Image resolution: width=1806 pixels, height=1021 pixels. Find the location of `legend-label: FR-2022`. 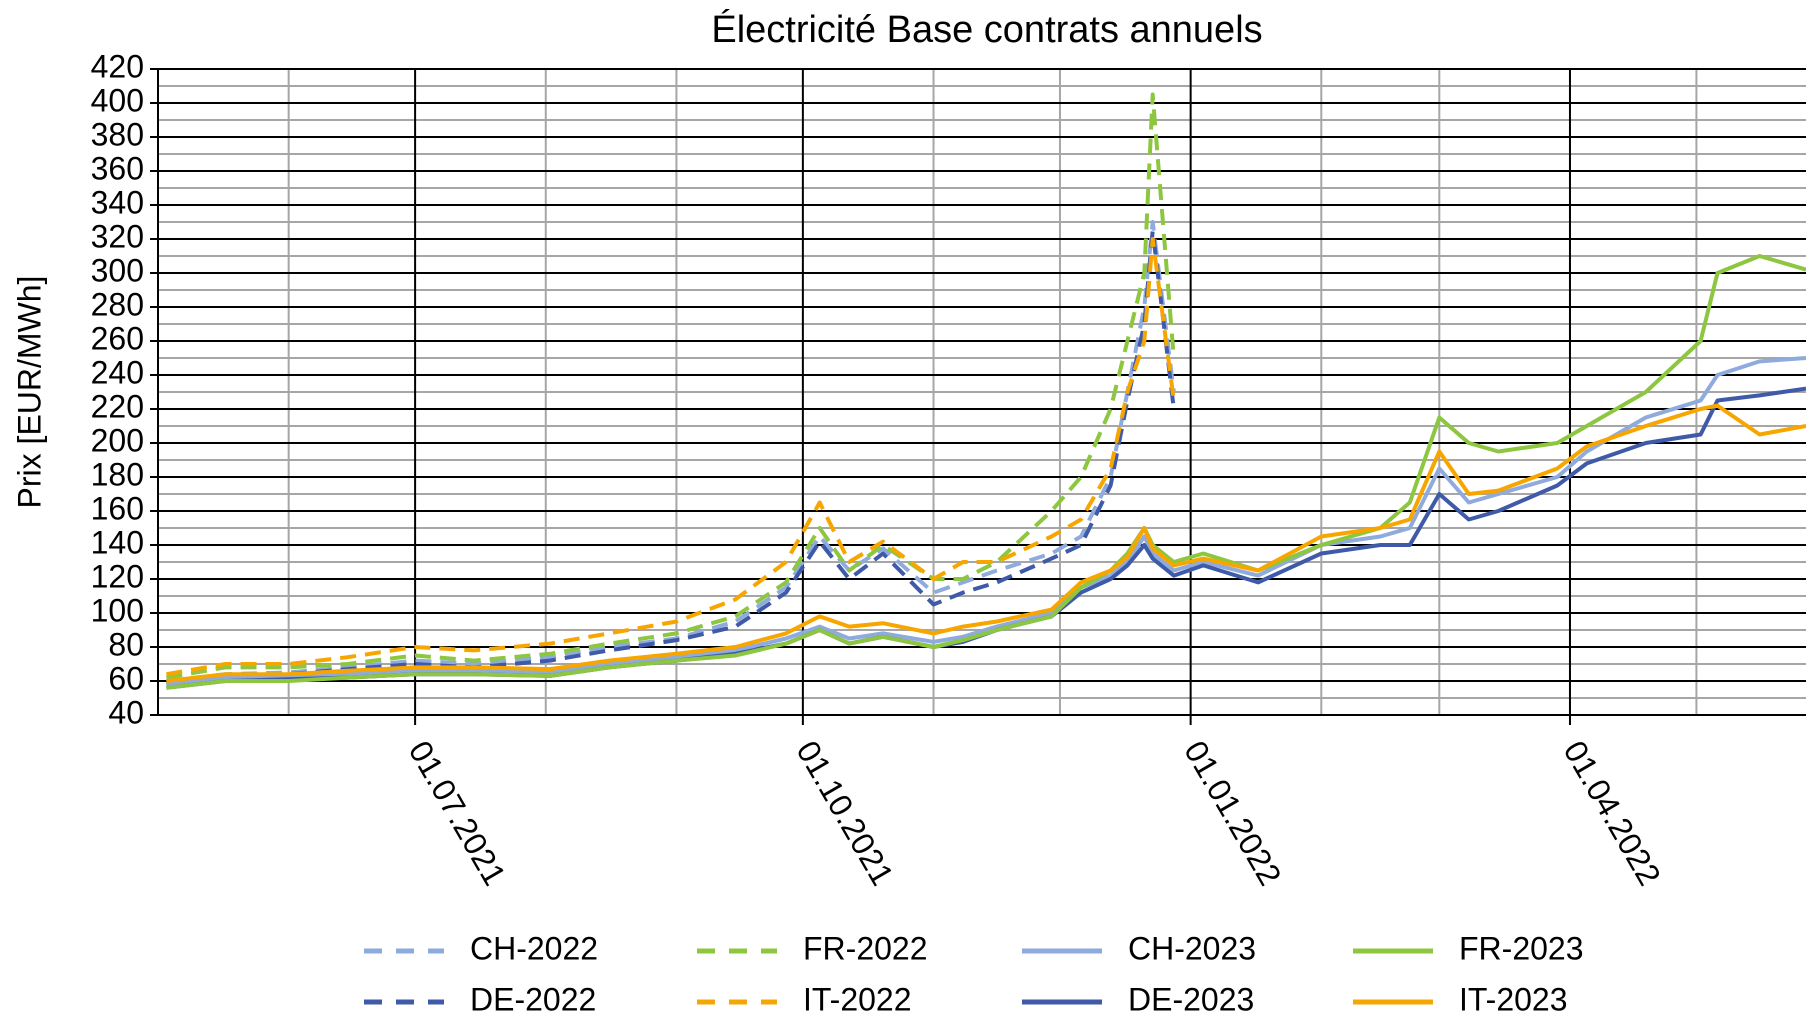

legend-label: FR-2022 is located at coordinates (865, 948).